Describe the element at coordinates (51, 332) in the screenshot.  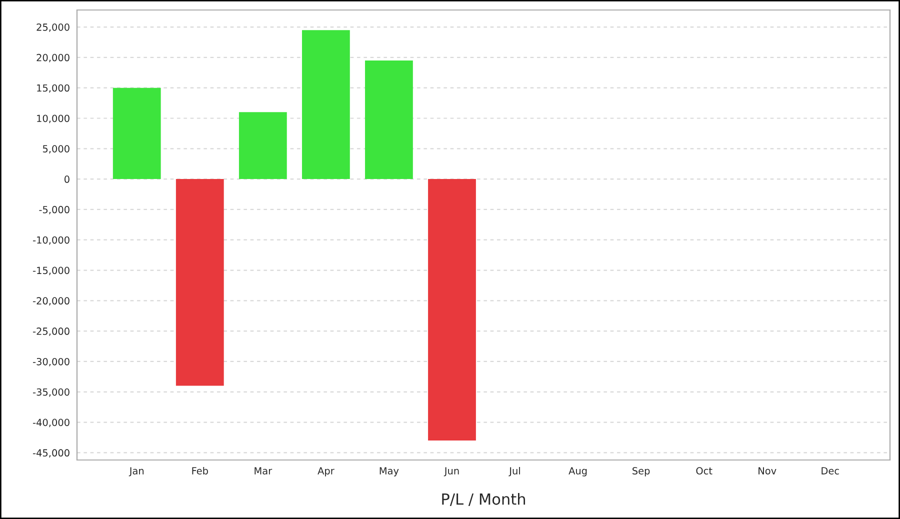
I see `y-tick-label: -25,000` at that location.